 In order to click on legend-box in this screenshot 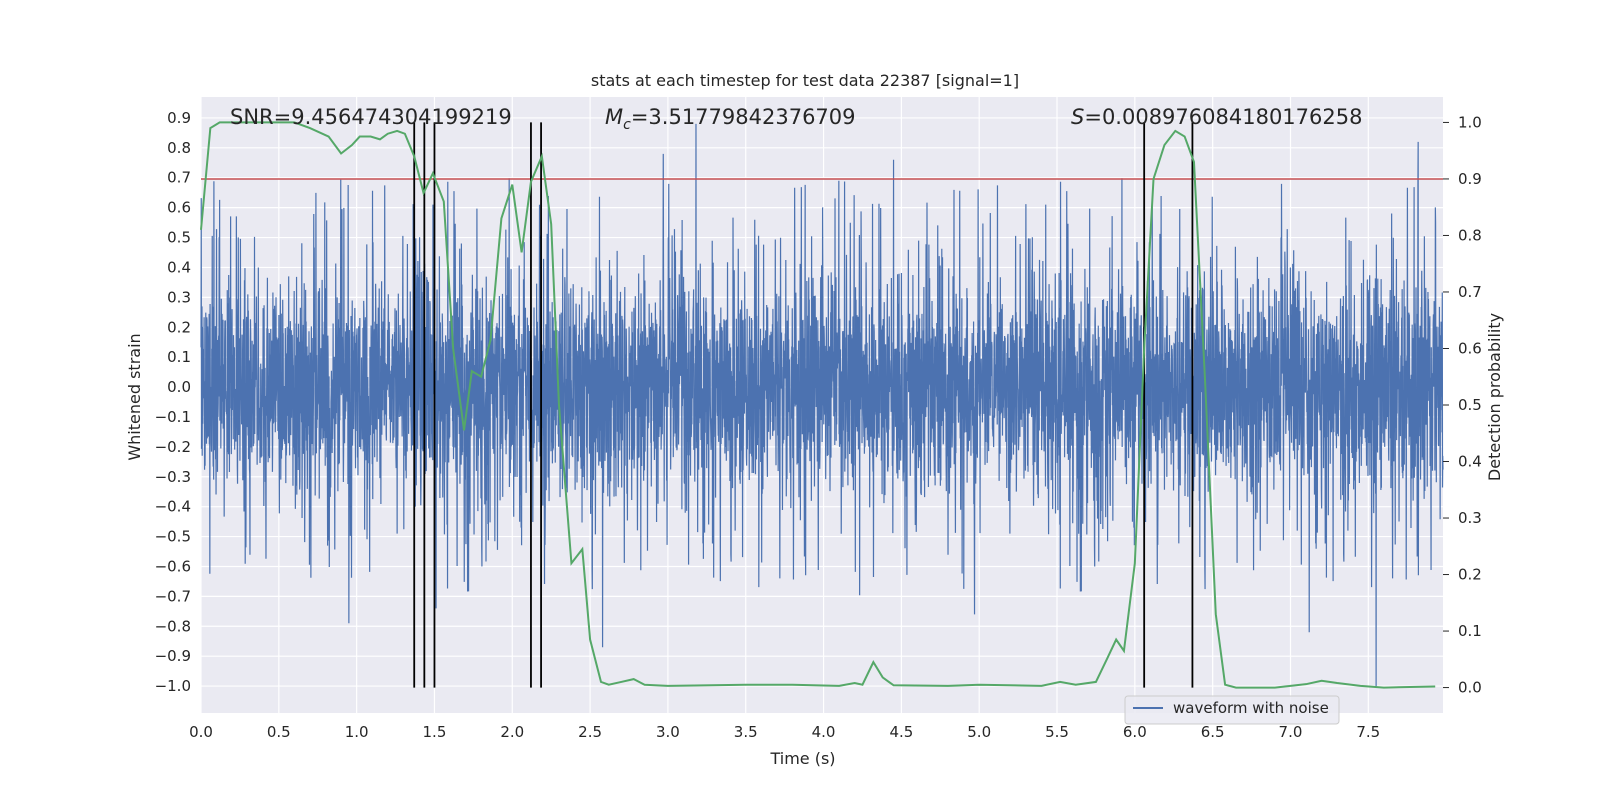, I will do `click(1232, 710)`.